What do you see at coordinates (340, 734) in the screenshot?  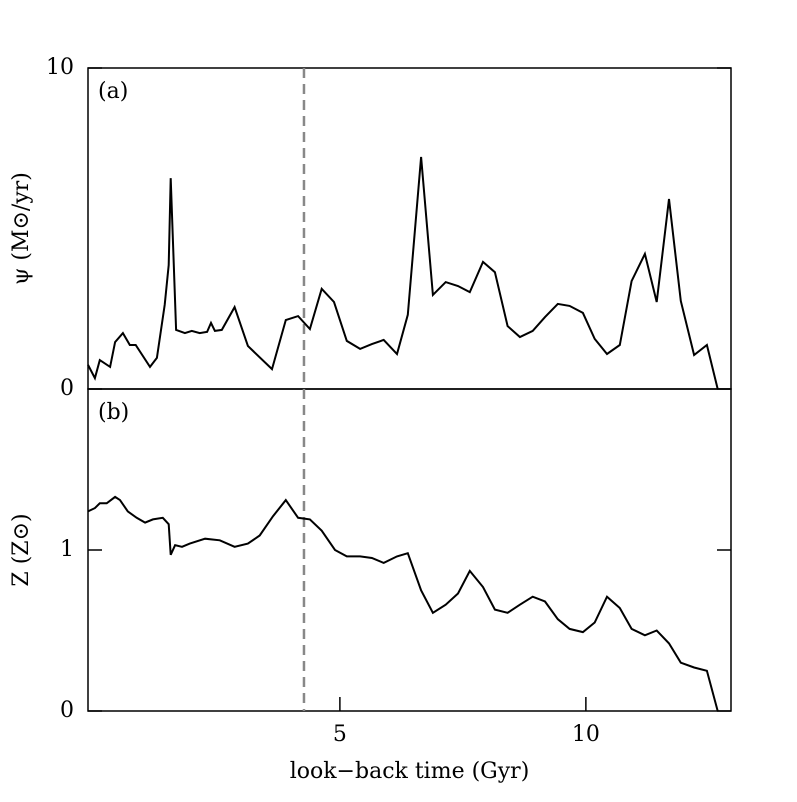 I see `x-tick-label: 5` at bounding box center [340, 734].